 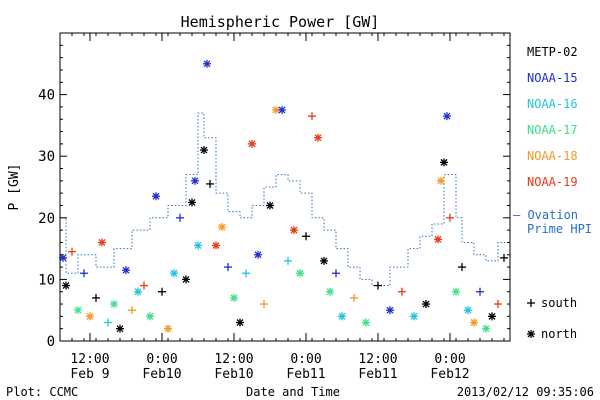 What do you see at coordinates (545, 215) in the screenshot?
I see `legend-ovation-line1: — Ovation` at bounding box center [545, 215].